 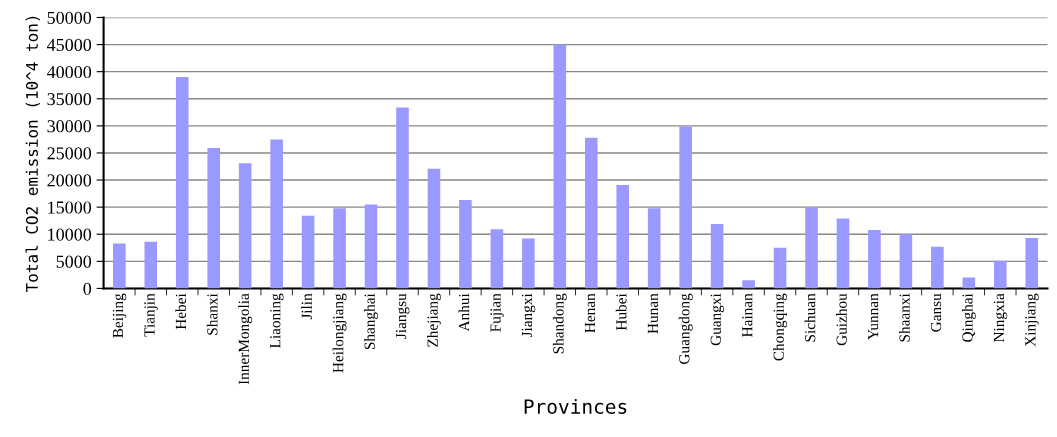 What do you see at coordinates (1000, 318) in the screenshot?
I see `x-tick-label: Ningxia` at bounding box center [1000, 318].